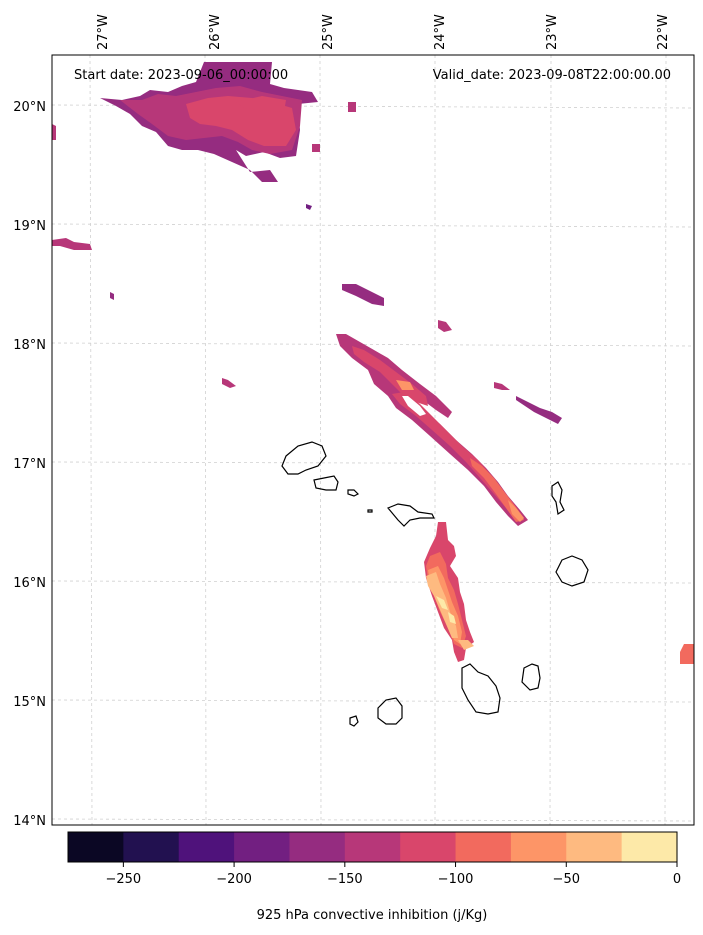 Image resolution: width=703 pixels, height=935 pixels. What do you see at coordinates (390, 711) in the screenshot?
I see `island-fogo` at bounding box center [390, 711].